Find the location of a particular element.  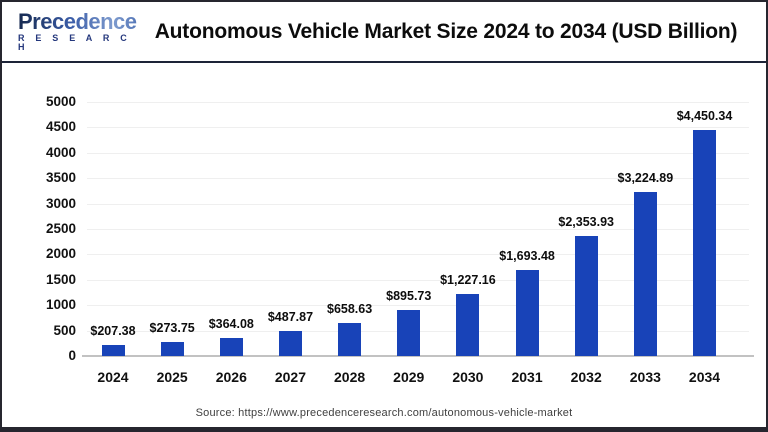

y-tick-label: 3500 is located at coordinates (60, 178).